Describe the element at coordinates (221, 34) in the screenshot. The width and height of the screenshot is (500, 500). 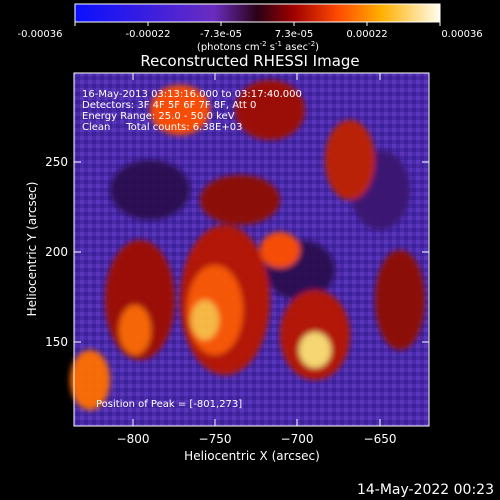
I see `colorbar-tick: -7.3e-05` at that location.